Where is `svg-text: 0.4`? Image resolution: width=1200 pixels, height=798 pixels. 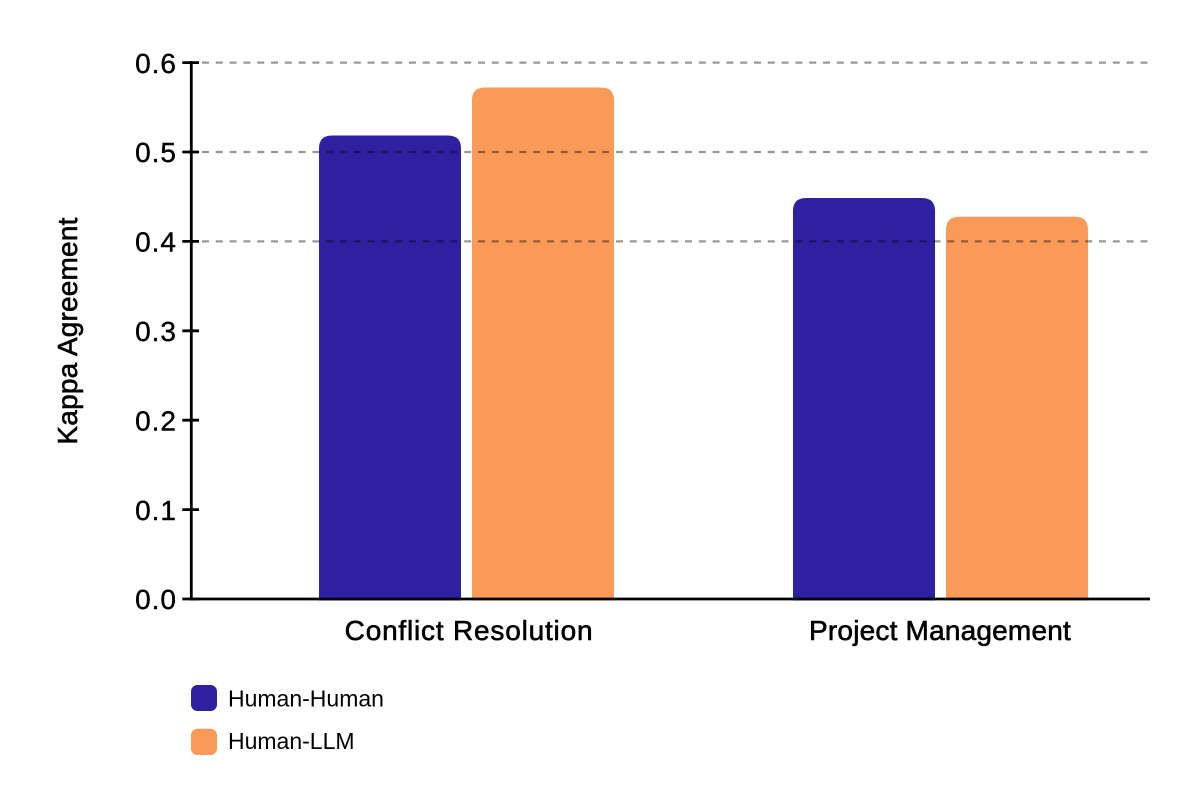 svg-text: 0.4 is located at coordinates (156, 242).